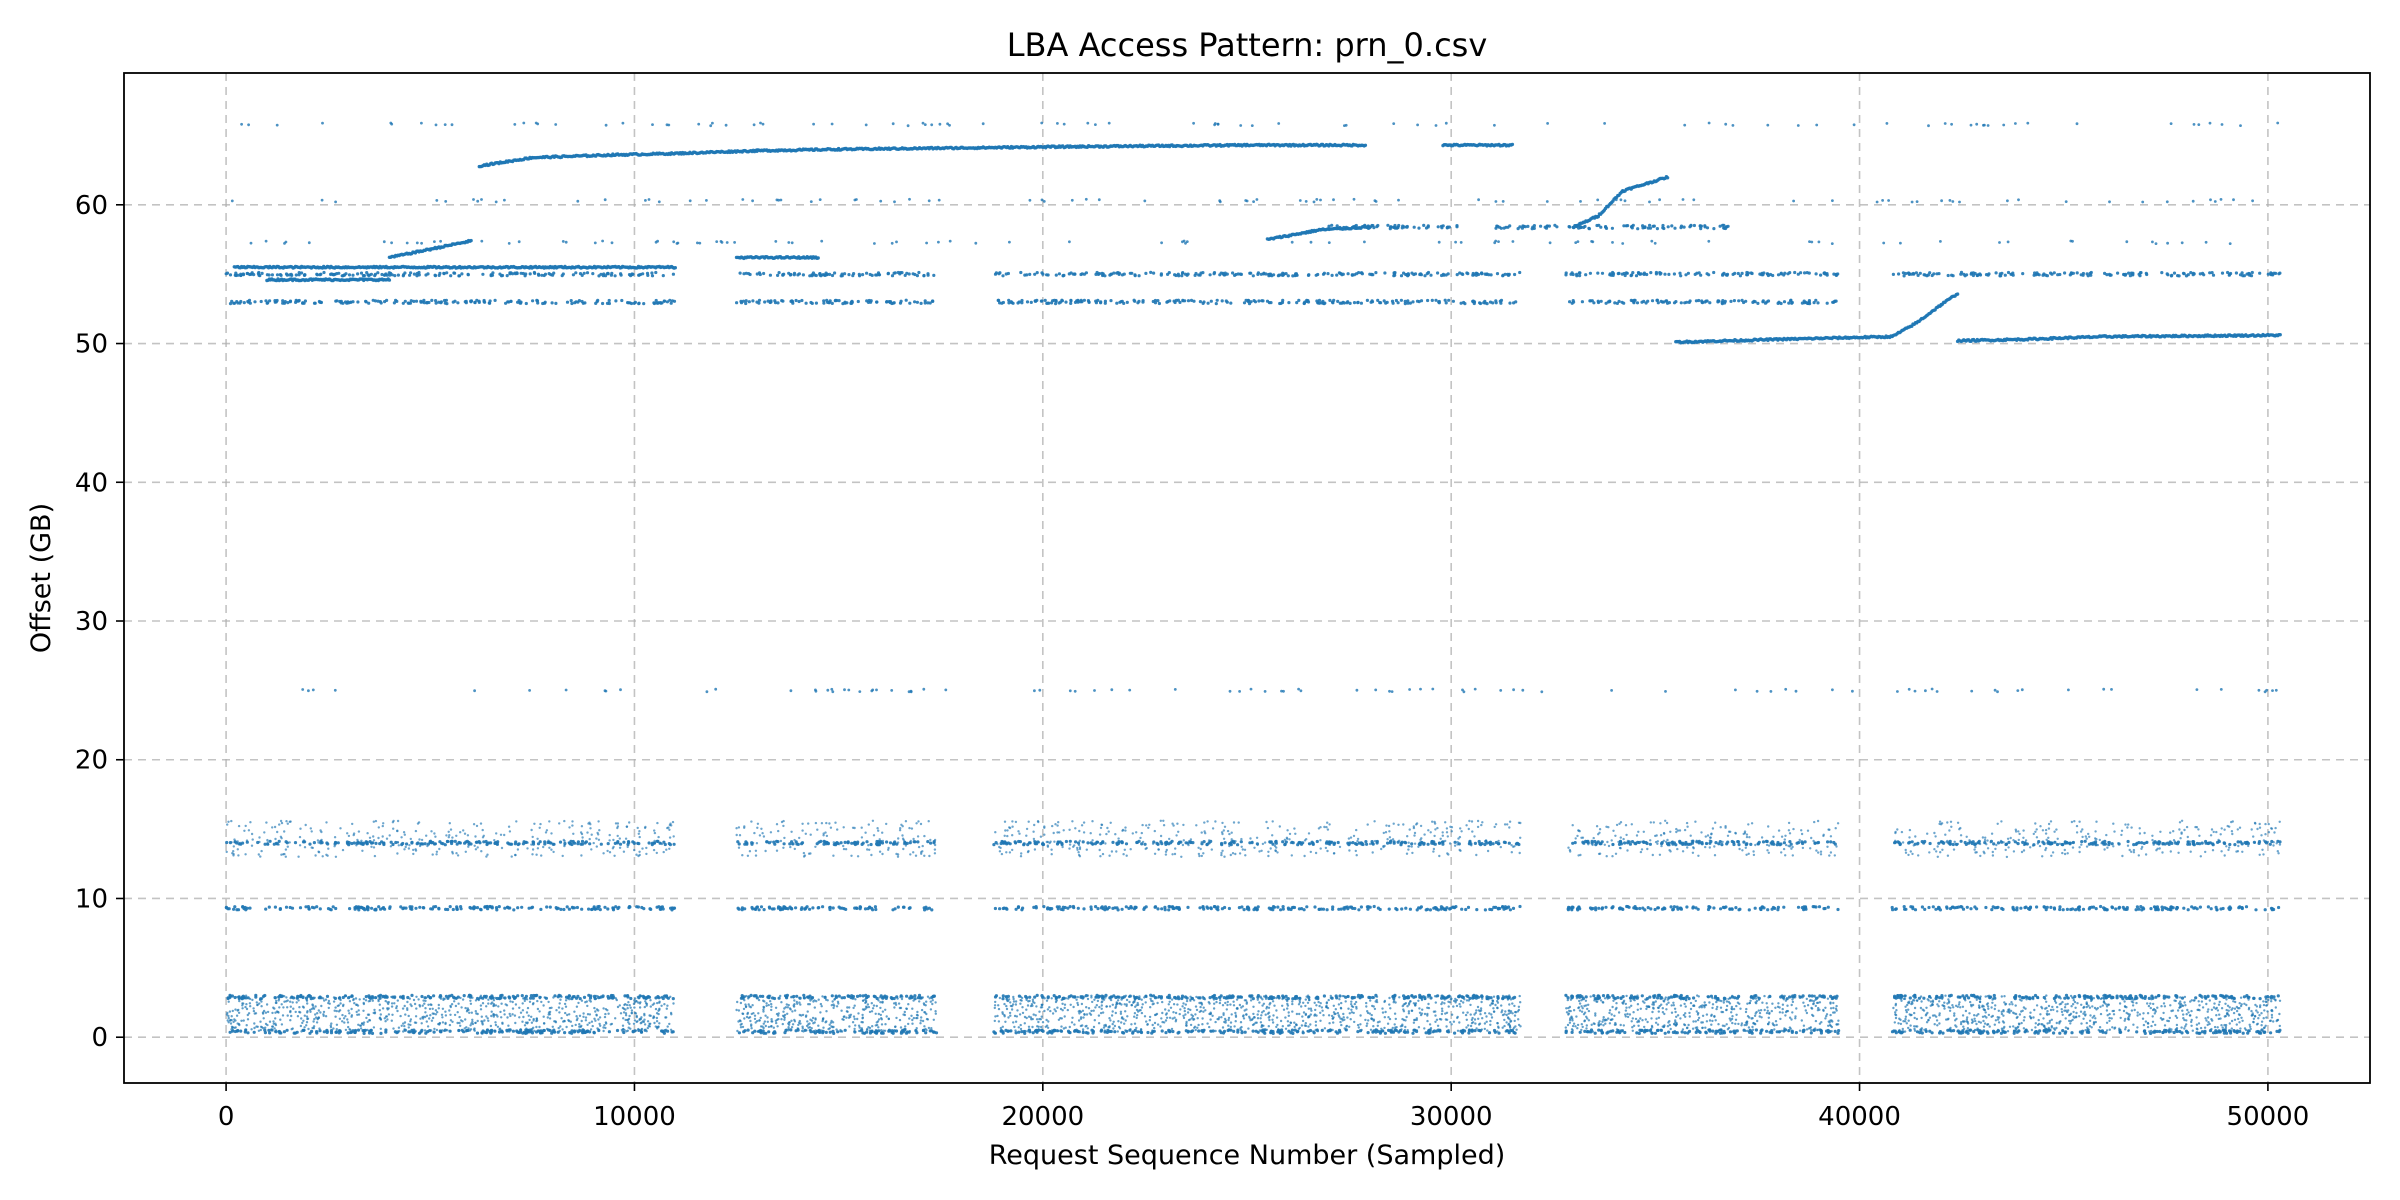 The image size is (2400, 1200). What do you see at coordinates (1594, 1023) in the screenshot?
I see `data-point-1990` at bounding box center [1594, 1023].